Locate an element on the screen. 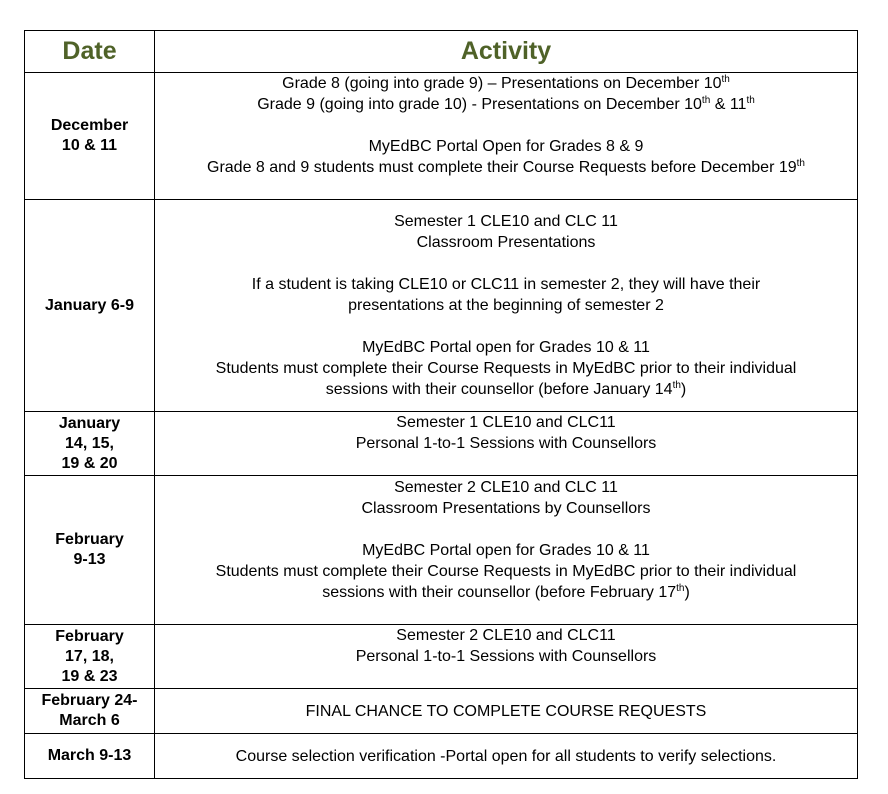  date-line: February 24- is located at coordinates (89, 700).